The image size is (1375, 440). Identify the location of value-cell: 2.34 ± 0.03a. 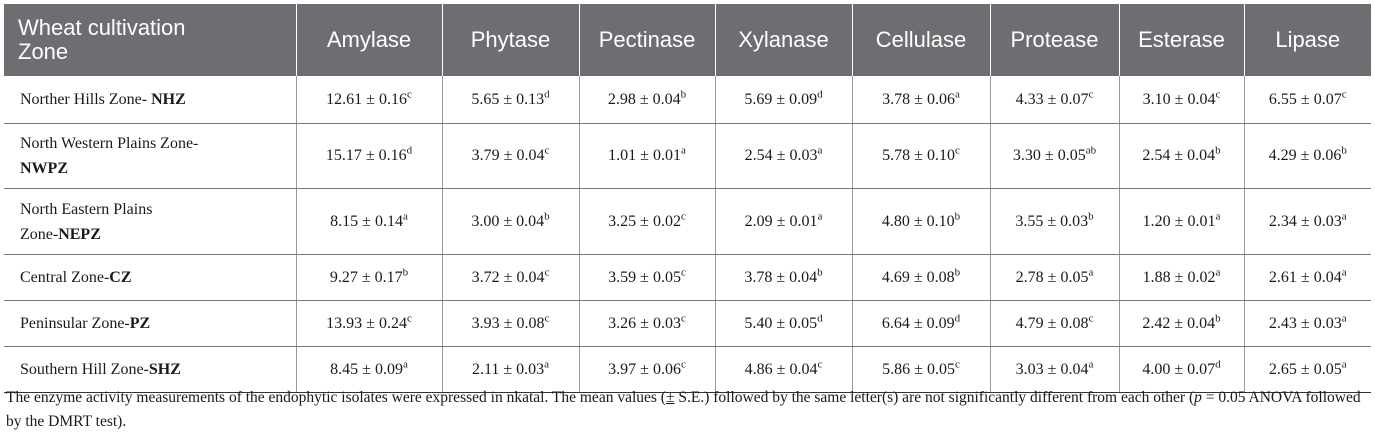
(1307, 221).